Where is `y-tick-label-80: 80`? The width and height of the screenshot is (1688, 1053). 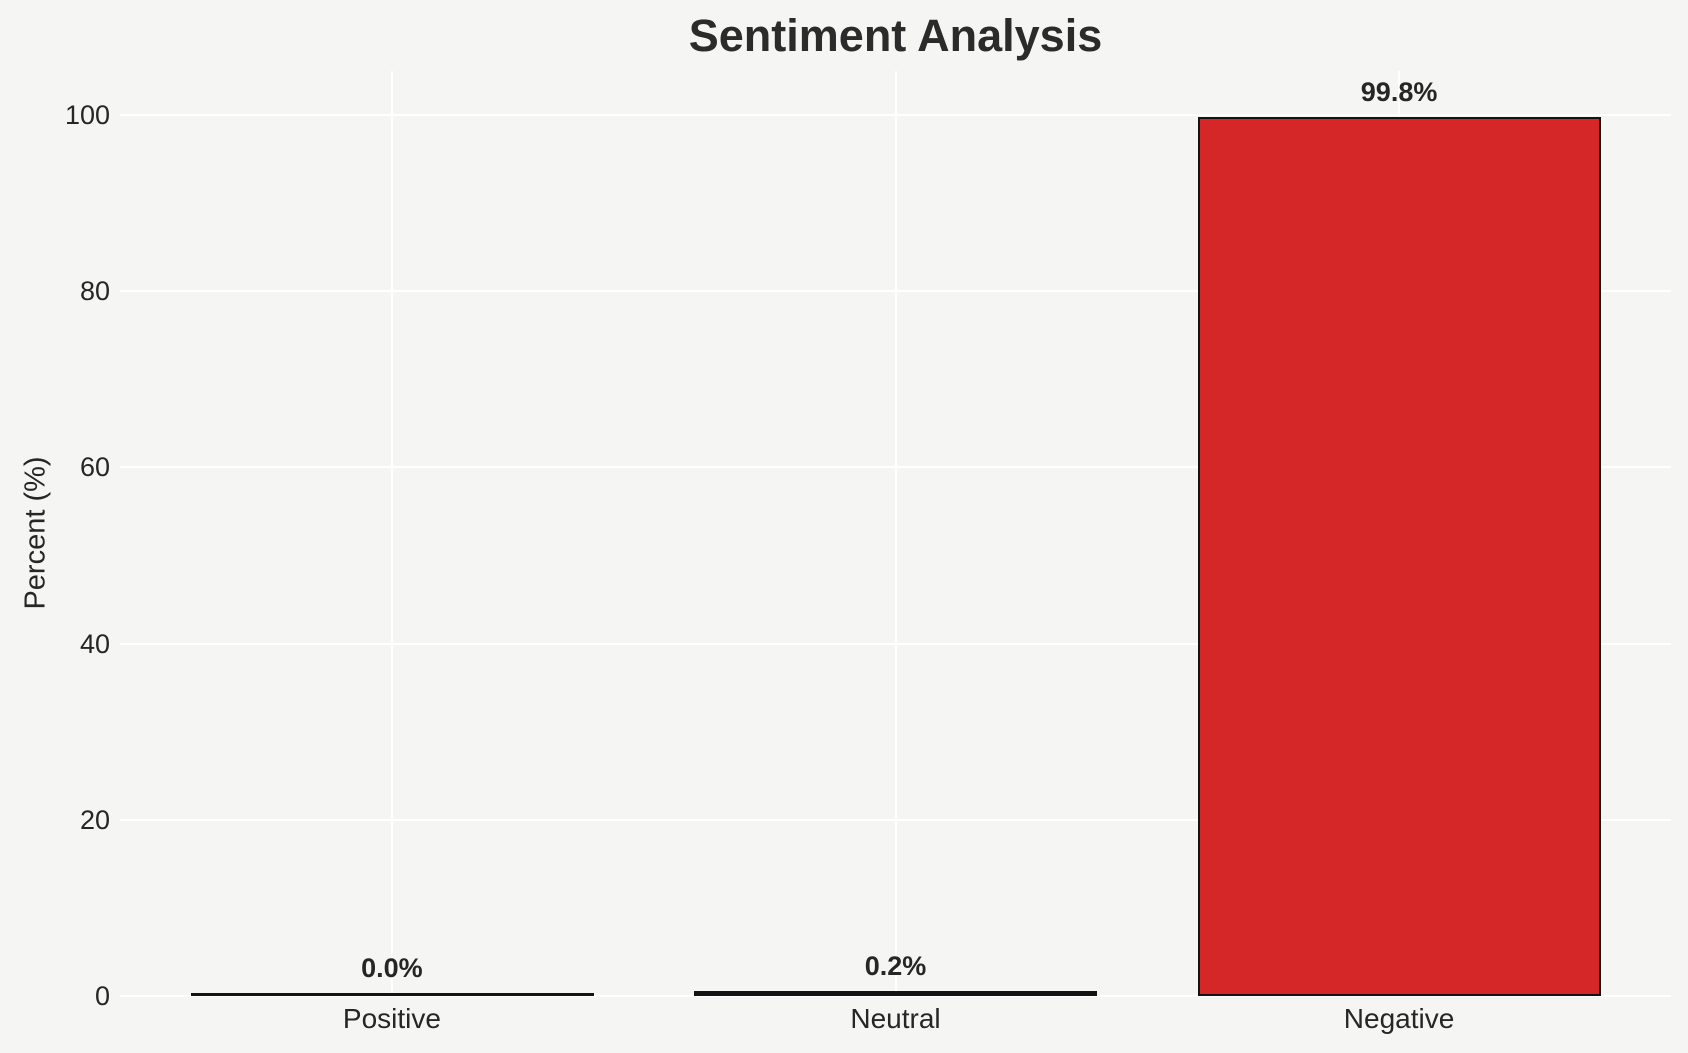
y-tick-label-80: 80 is located at coordinates (94, 291).